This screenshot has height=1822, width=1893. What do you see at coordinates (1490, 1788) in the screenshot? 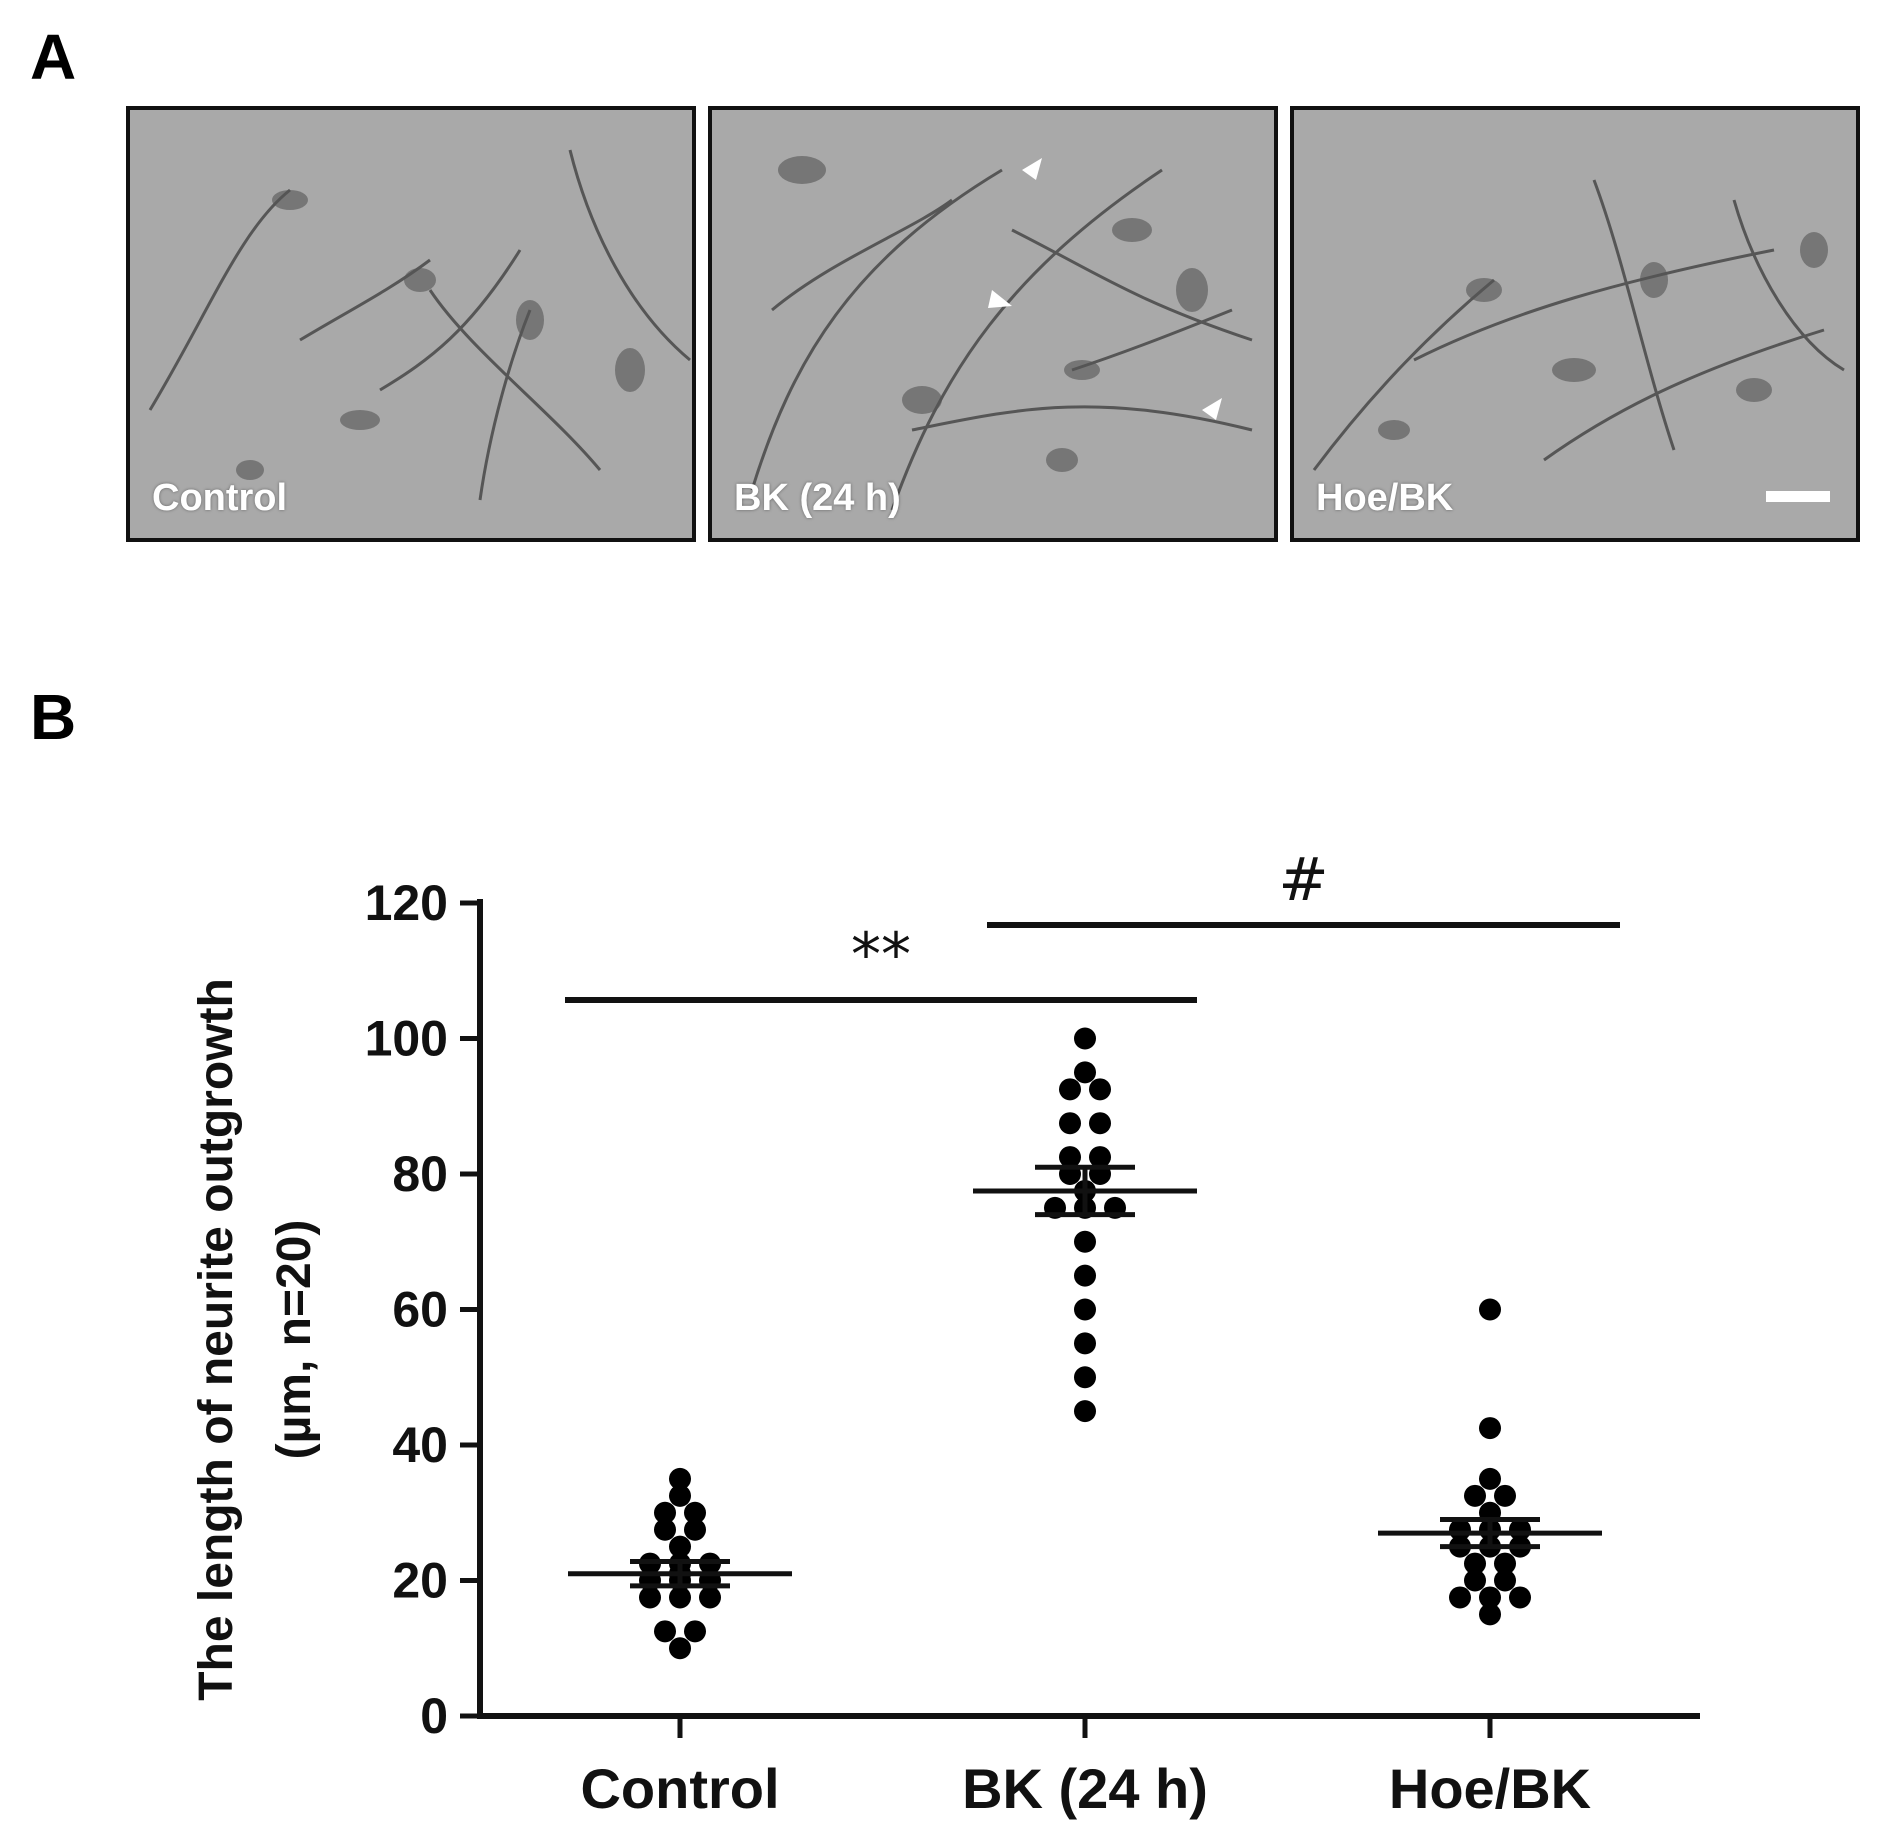
I see `x-tick-label: Hoe/BK` at bounding box center [1490, 1788].